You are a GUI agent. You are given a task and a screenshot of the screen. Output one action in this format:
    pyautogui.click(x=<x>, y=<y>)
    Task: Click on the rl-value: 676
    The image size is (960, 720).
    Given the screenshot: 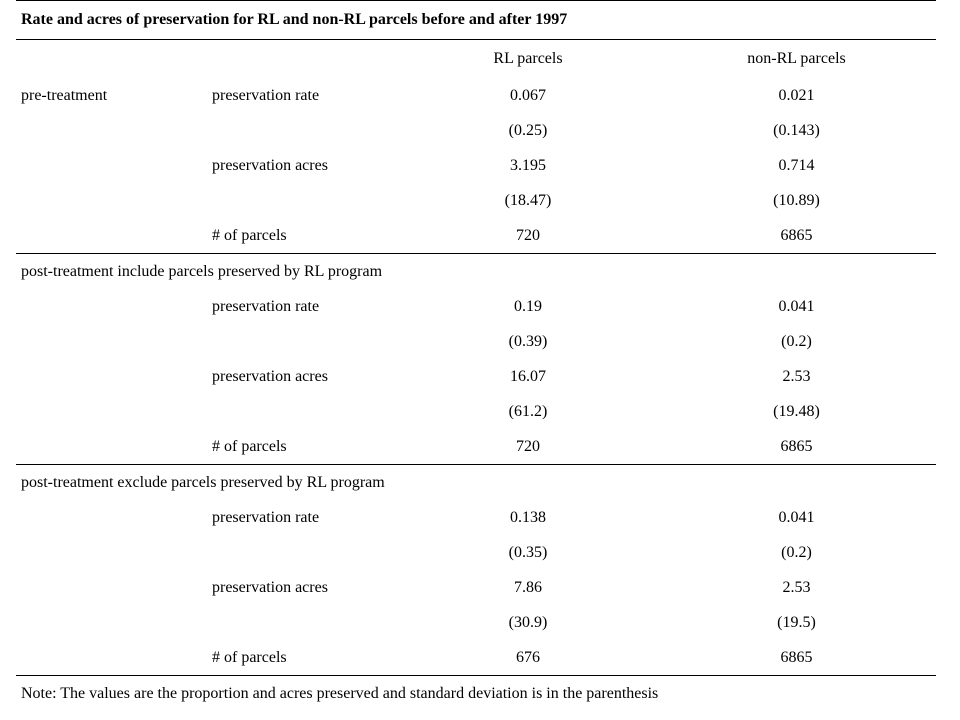 What is the action you would take?
    pyautogui.click(x=528, y=657)
    